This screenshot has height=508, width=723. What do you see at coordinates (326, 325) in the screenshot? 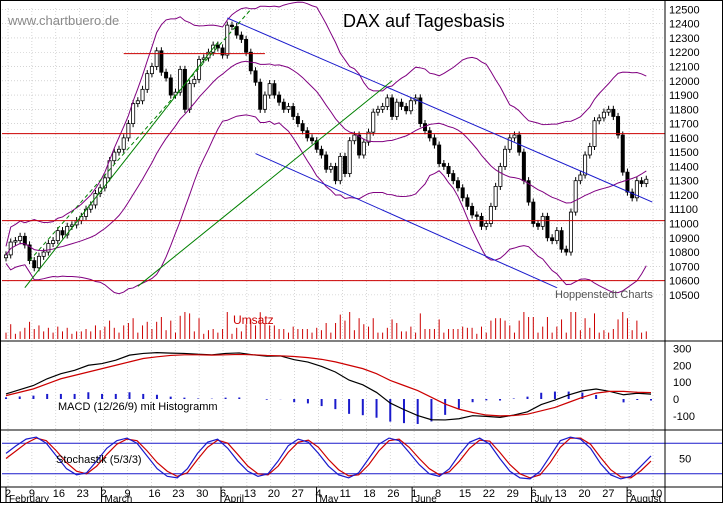
I see `volume-panel` at bounding box center [326, 325].